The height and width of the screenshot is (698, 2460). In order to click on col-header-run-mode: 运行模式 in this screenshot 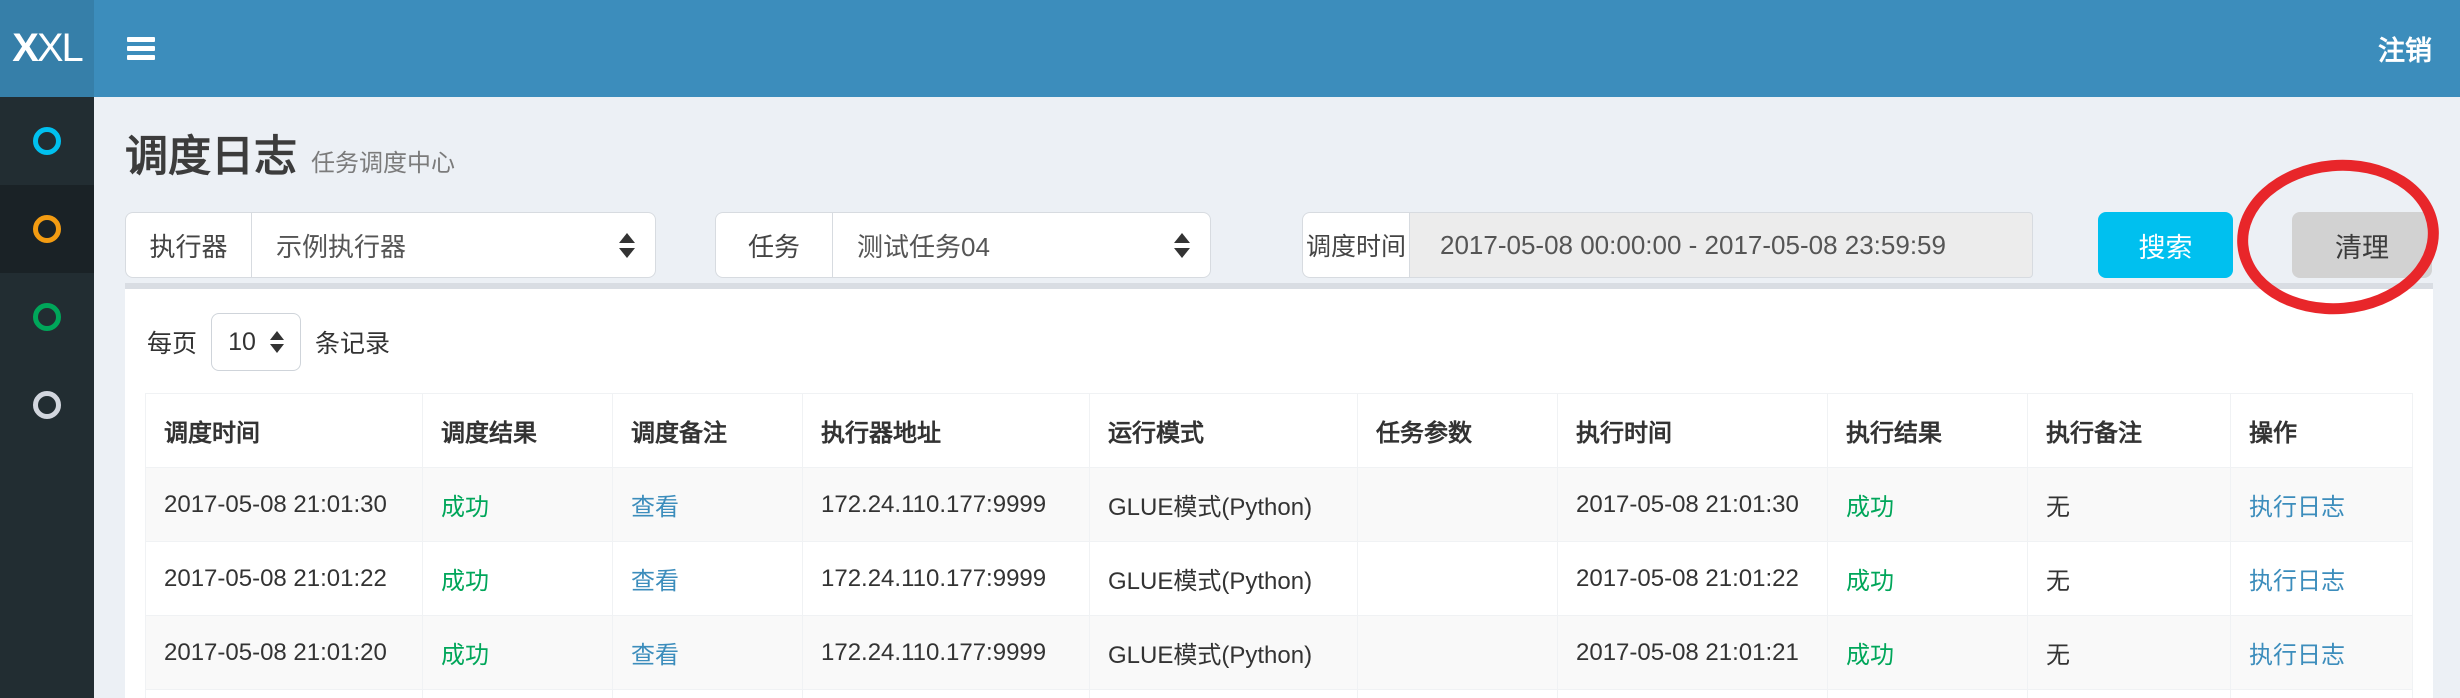, I will do `click(1223, 430)`.